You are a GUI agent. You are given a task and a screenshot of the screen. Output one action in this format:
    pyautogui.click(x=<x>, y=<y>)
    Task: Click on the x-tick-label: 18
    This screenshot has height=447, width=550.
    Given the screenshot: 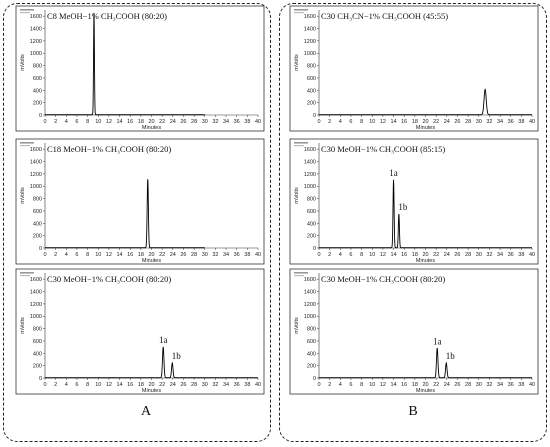 What is the action you would take?
    pyautogui.click(x=415, y=385)
    